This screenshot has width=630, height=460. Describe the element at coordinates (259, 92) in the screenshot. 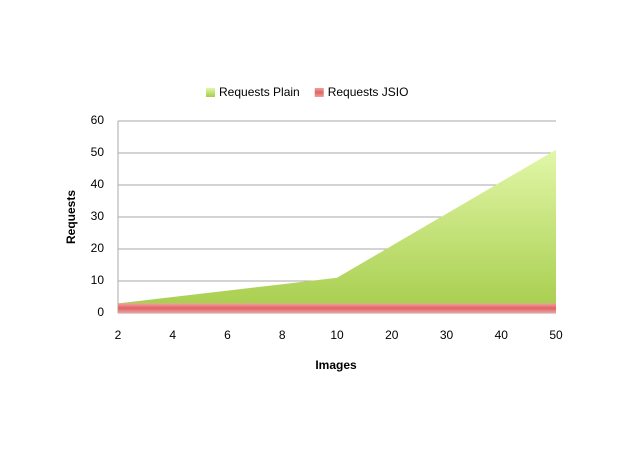

I see `legend-label: Requests Plain` at that location.